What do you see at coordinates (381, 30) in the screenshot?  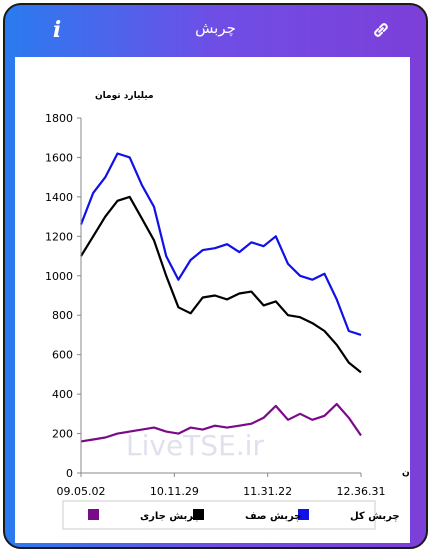 I see `link-icon` at bounding box center [381, 30].